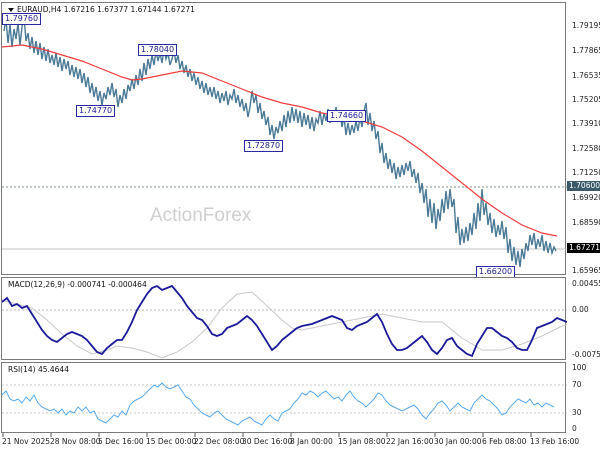 The image size is (600, 450). I want to click on time-label: 30 Dec 16:00, so click(267, 441).